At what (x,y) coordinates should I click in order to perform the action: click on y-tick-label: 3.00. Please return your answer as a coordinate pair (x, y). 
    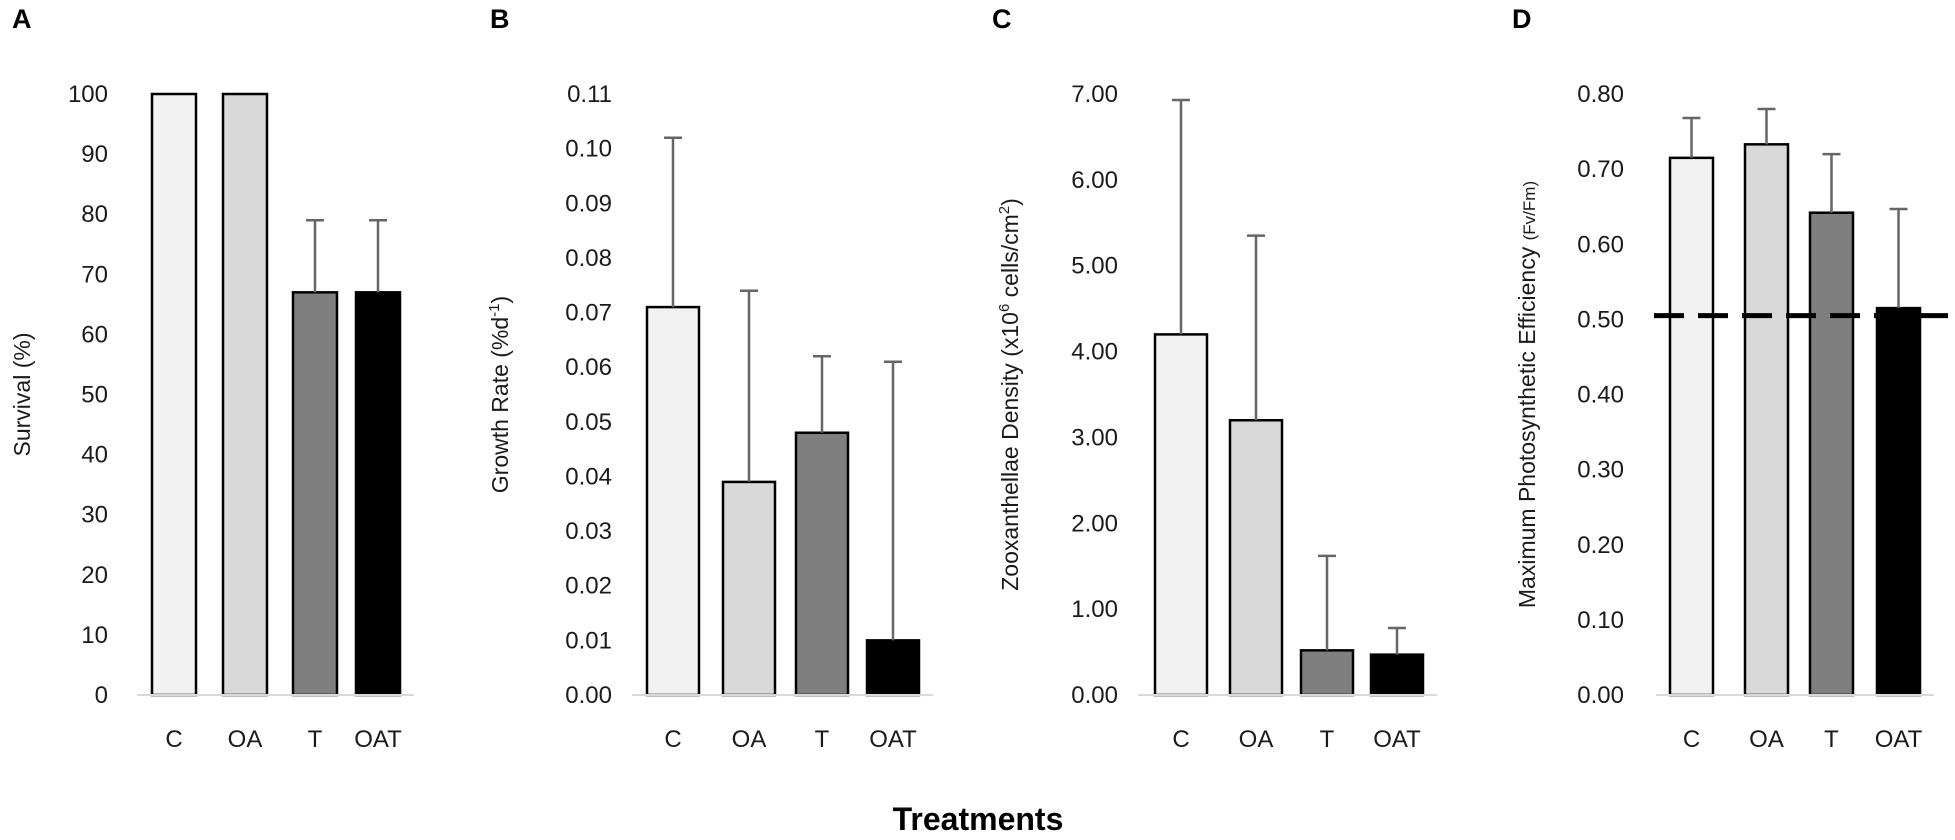
    Looking at the image, I should click on (1094, 437).